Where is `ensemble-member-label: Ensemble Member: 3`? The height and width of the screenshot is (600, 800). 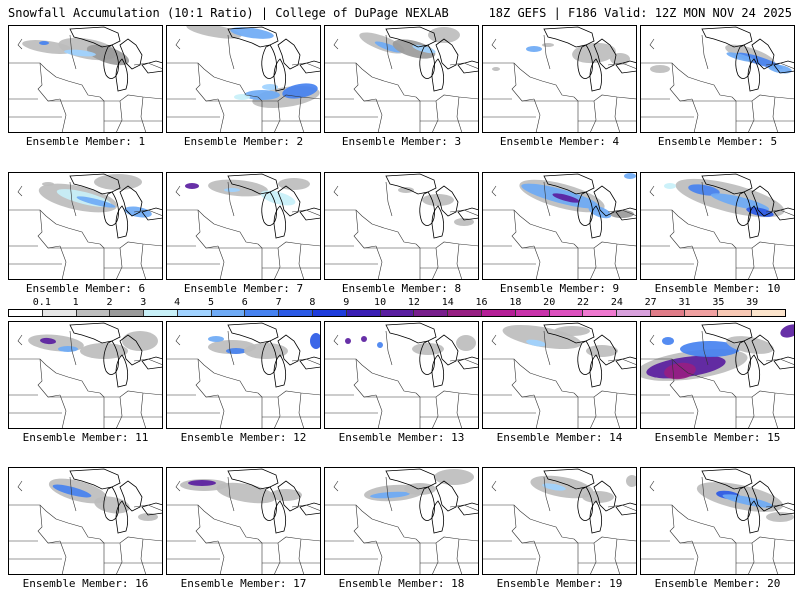 ensemble-member-label: Ensemble Member: 3 is located at coordinates (401, 141).